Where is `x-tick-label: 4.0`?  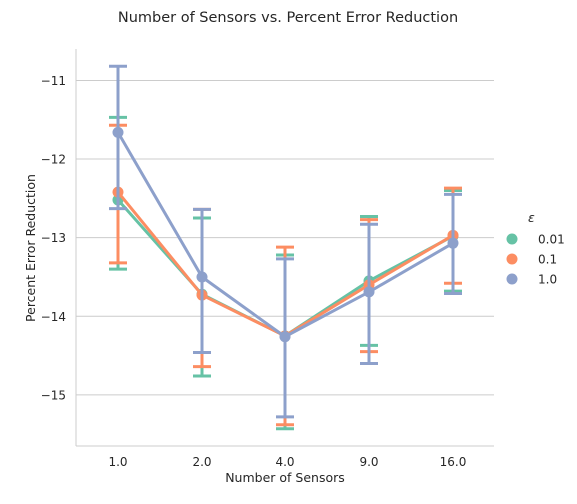 x-tick-label: 4.0 is located at coordinates (284, 462).